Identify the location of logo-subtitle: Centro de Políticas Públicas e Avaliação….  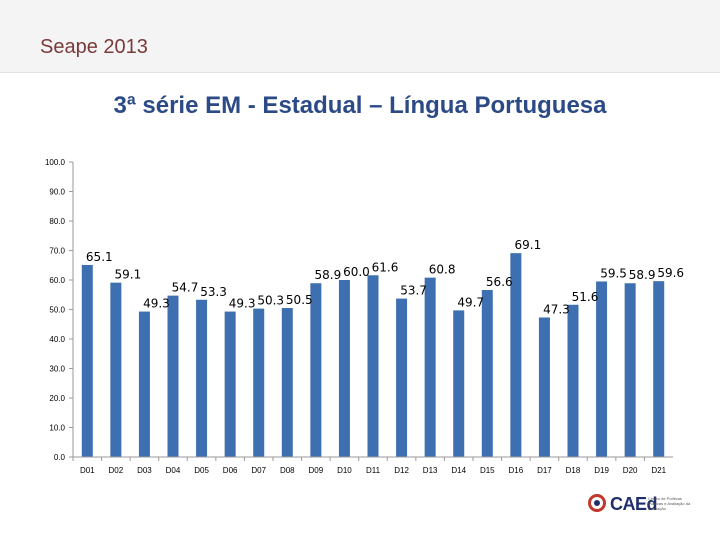
(669, 503).